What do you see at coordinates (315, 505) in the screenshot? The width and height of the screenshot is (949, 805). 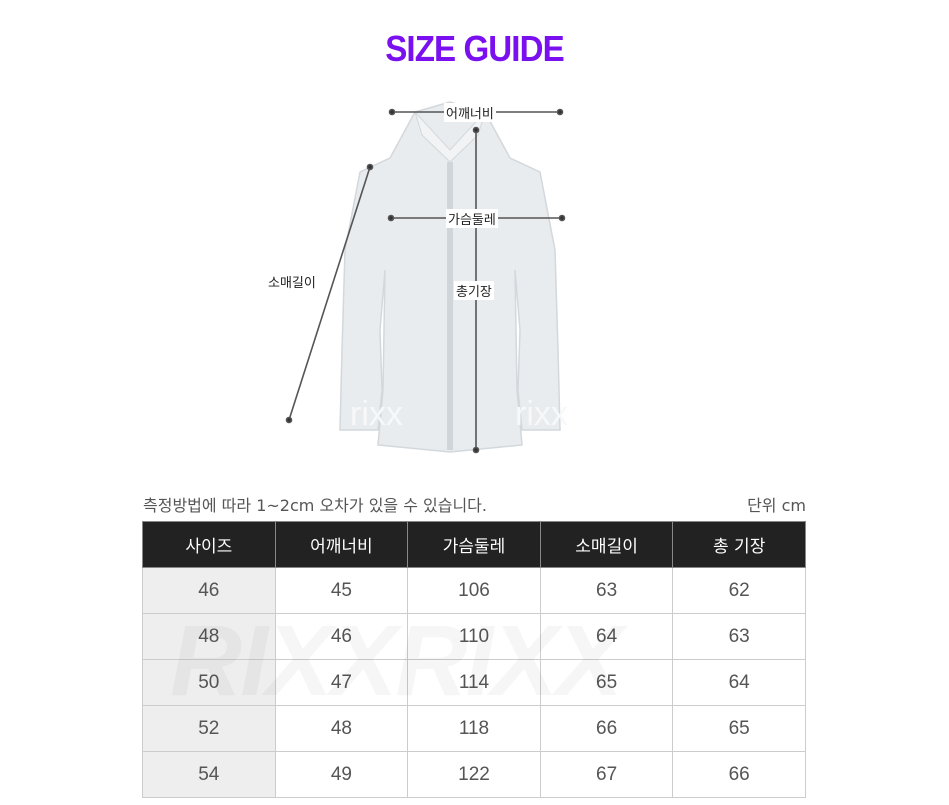 I see `measurement-note: 측정방법에 따라 1~2cm 오차가 있을 수 있습니다.` at bounding box center [315, 505].